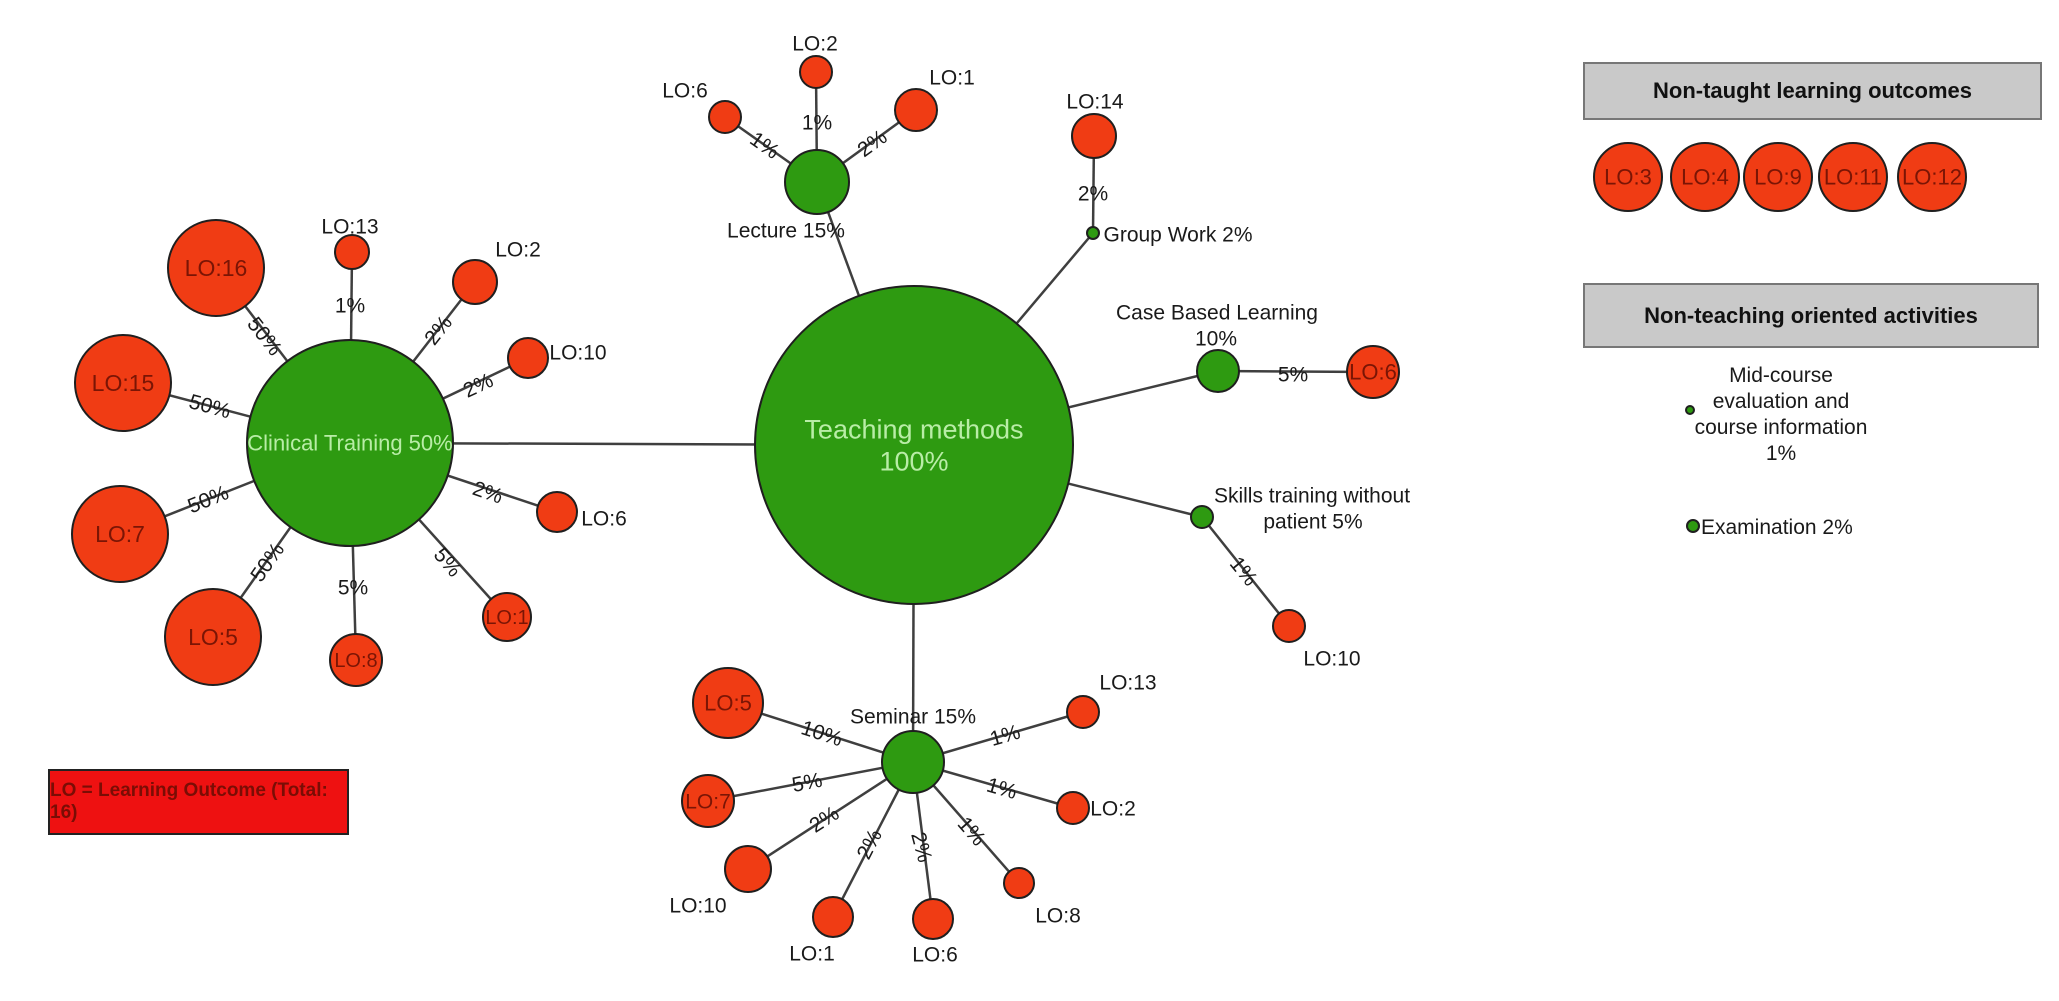  What do you see at coordinates (685, 90) in the screenshot?
I see `label-lec-lo6-label: LO:6` at bounding box center [685, 90].